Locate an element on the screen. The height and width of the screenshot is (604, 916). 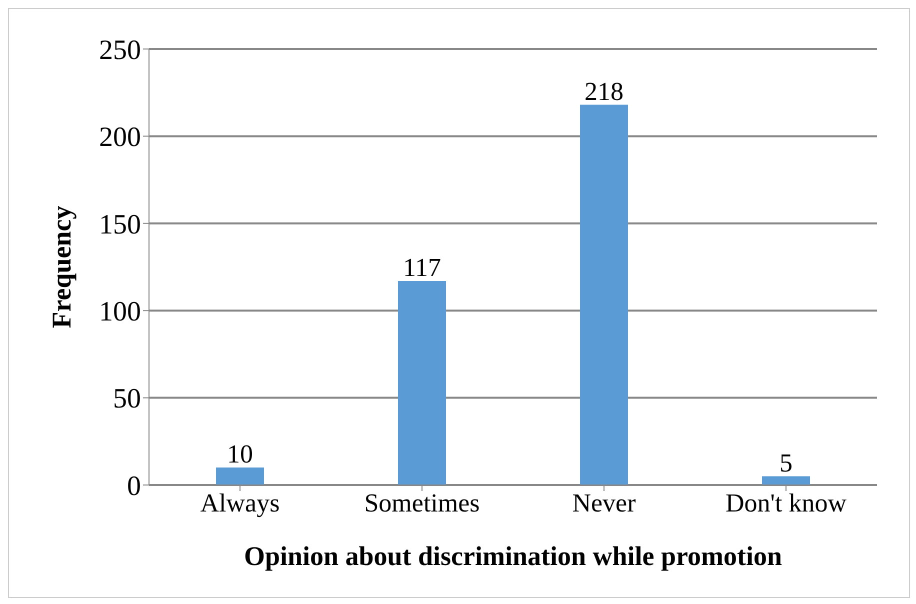
x-tick-label: Don't know is located at coordinates (786, 503).